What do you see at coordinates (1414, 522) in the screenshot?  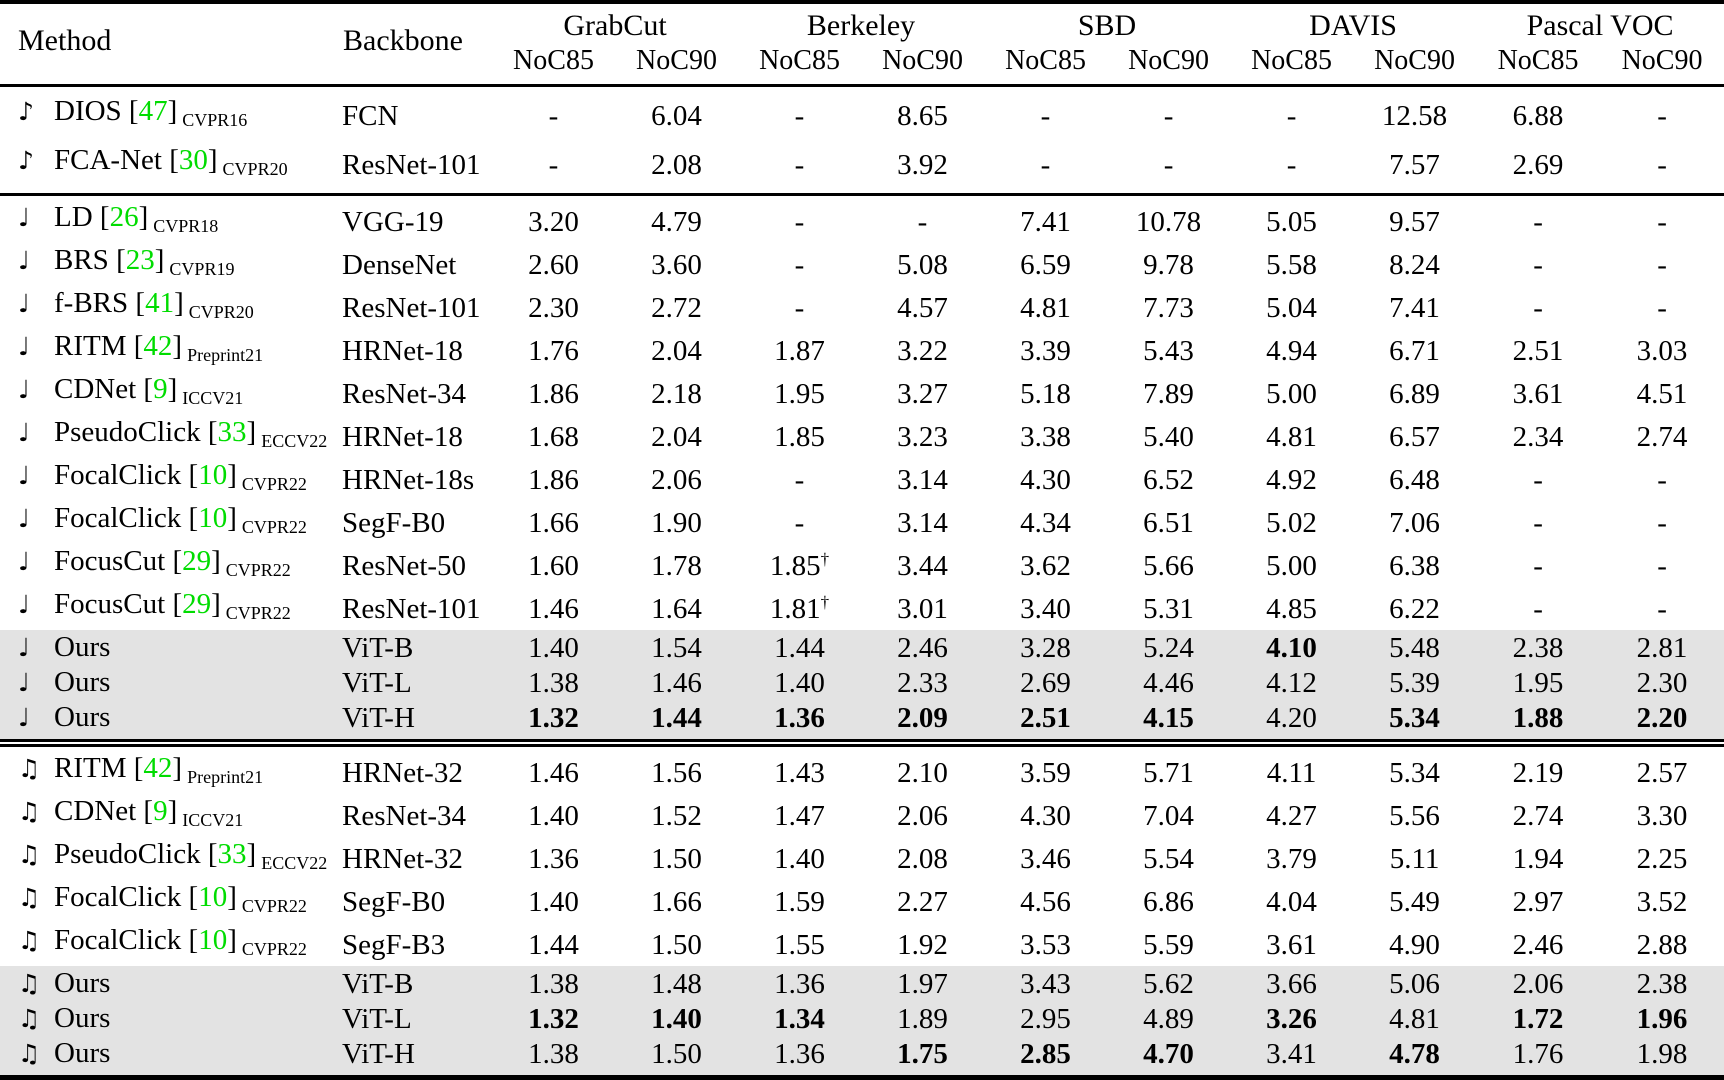 I see `value-cell: 7.06` at bounding box center [1414, 522].